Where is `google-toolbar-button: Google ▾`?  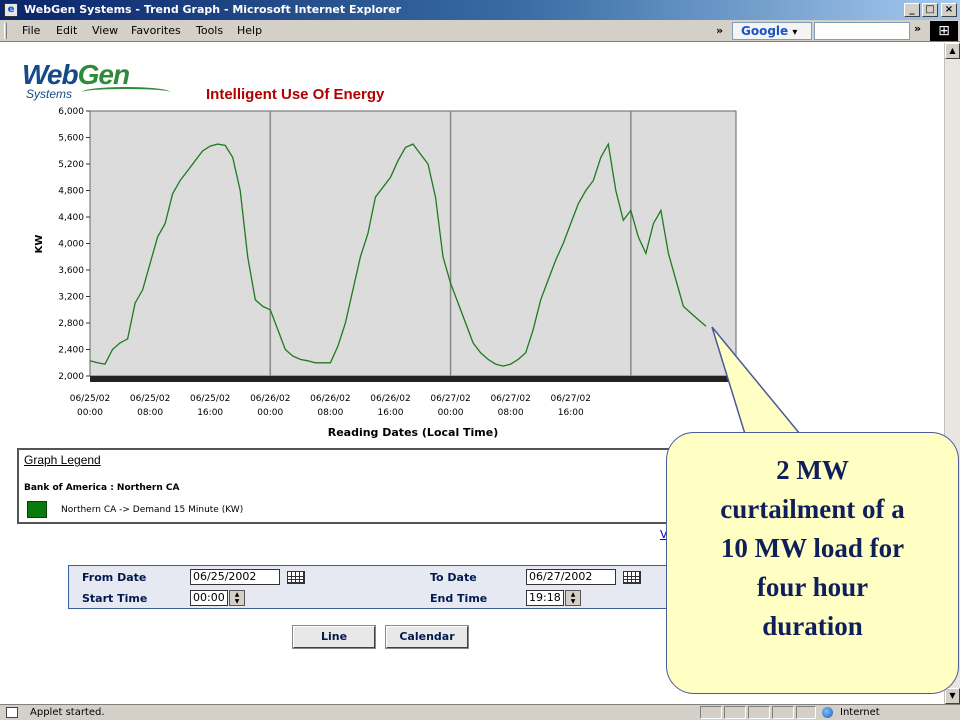 google-toolbar-button: Google ▾ is located at coordinates (772, 31).